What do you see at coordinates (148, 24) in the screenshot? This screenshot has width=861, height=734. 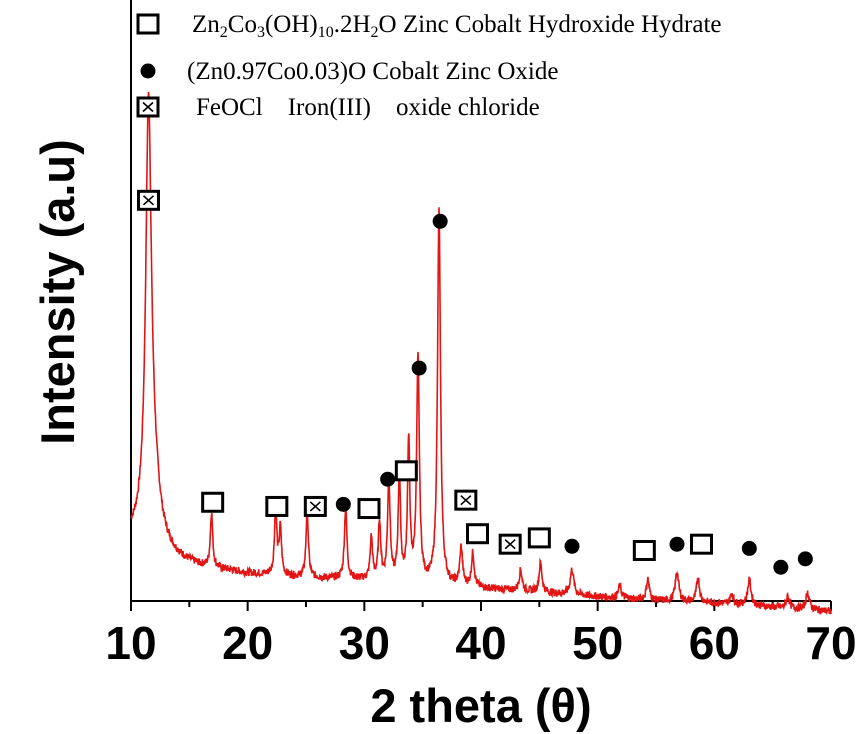 I see `legend-symbol-open-square` at bounding box center [148, 24].